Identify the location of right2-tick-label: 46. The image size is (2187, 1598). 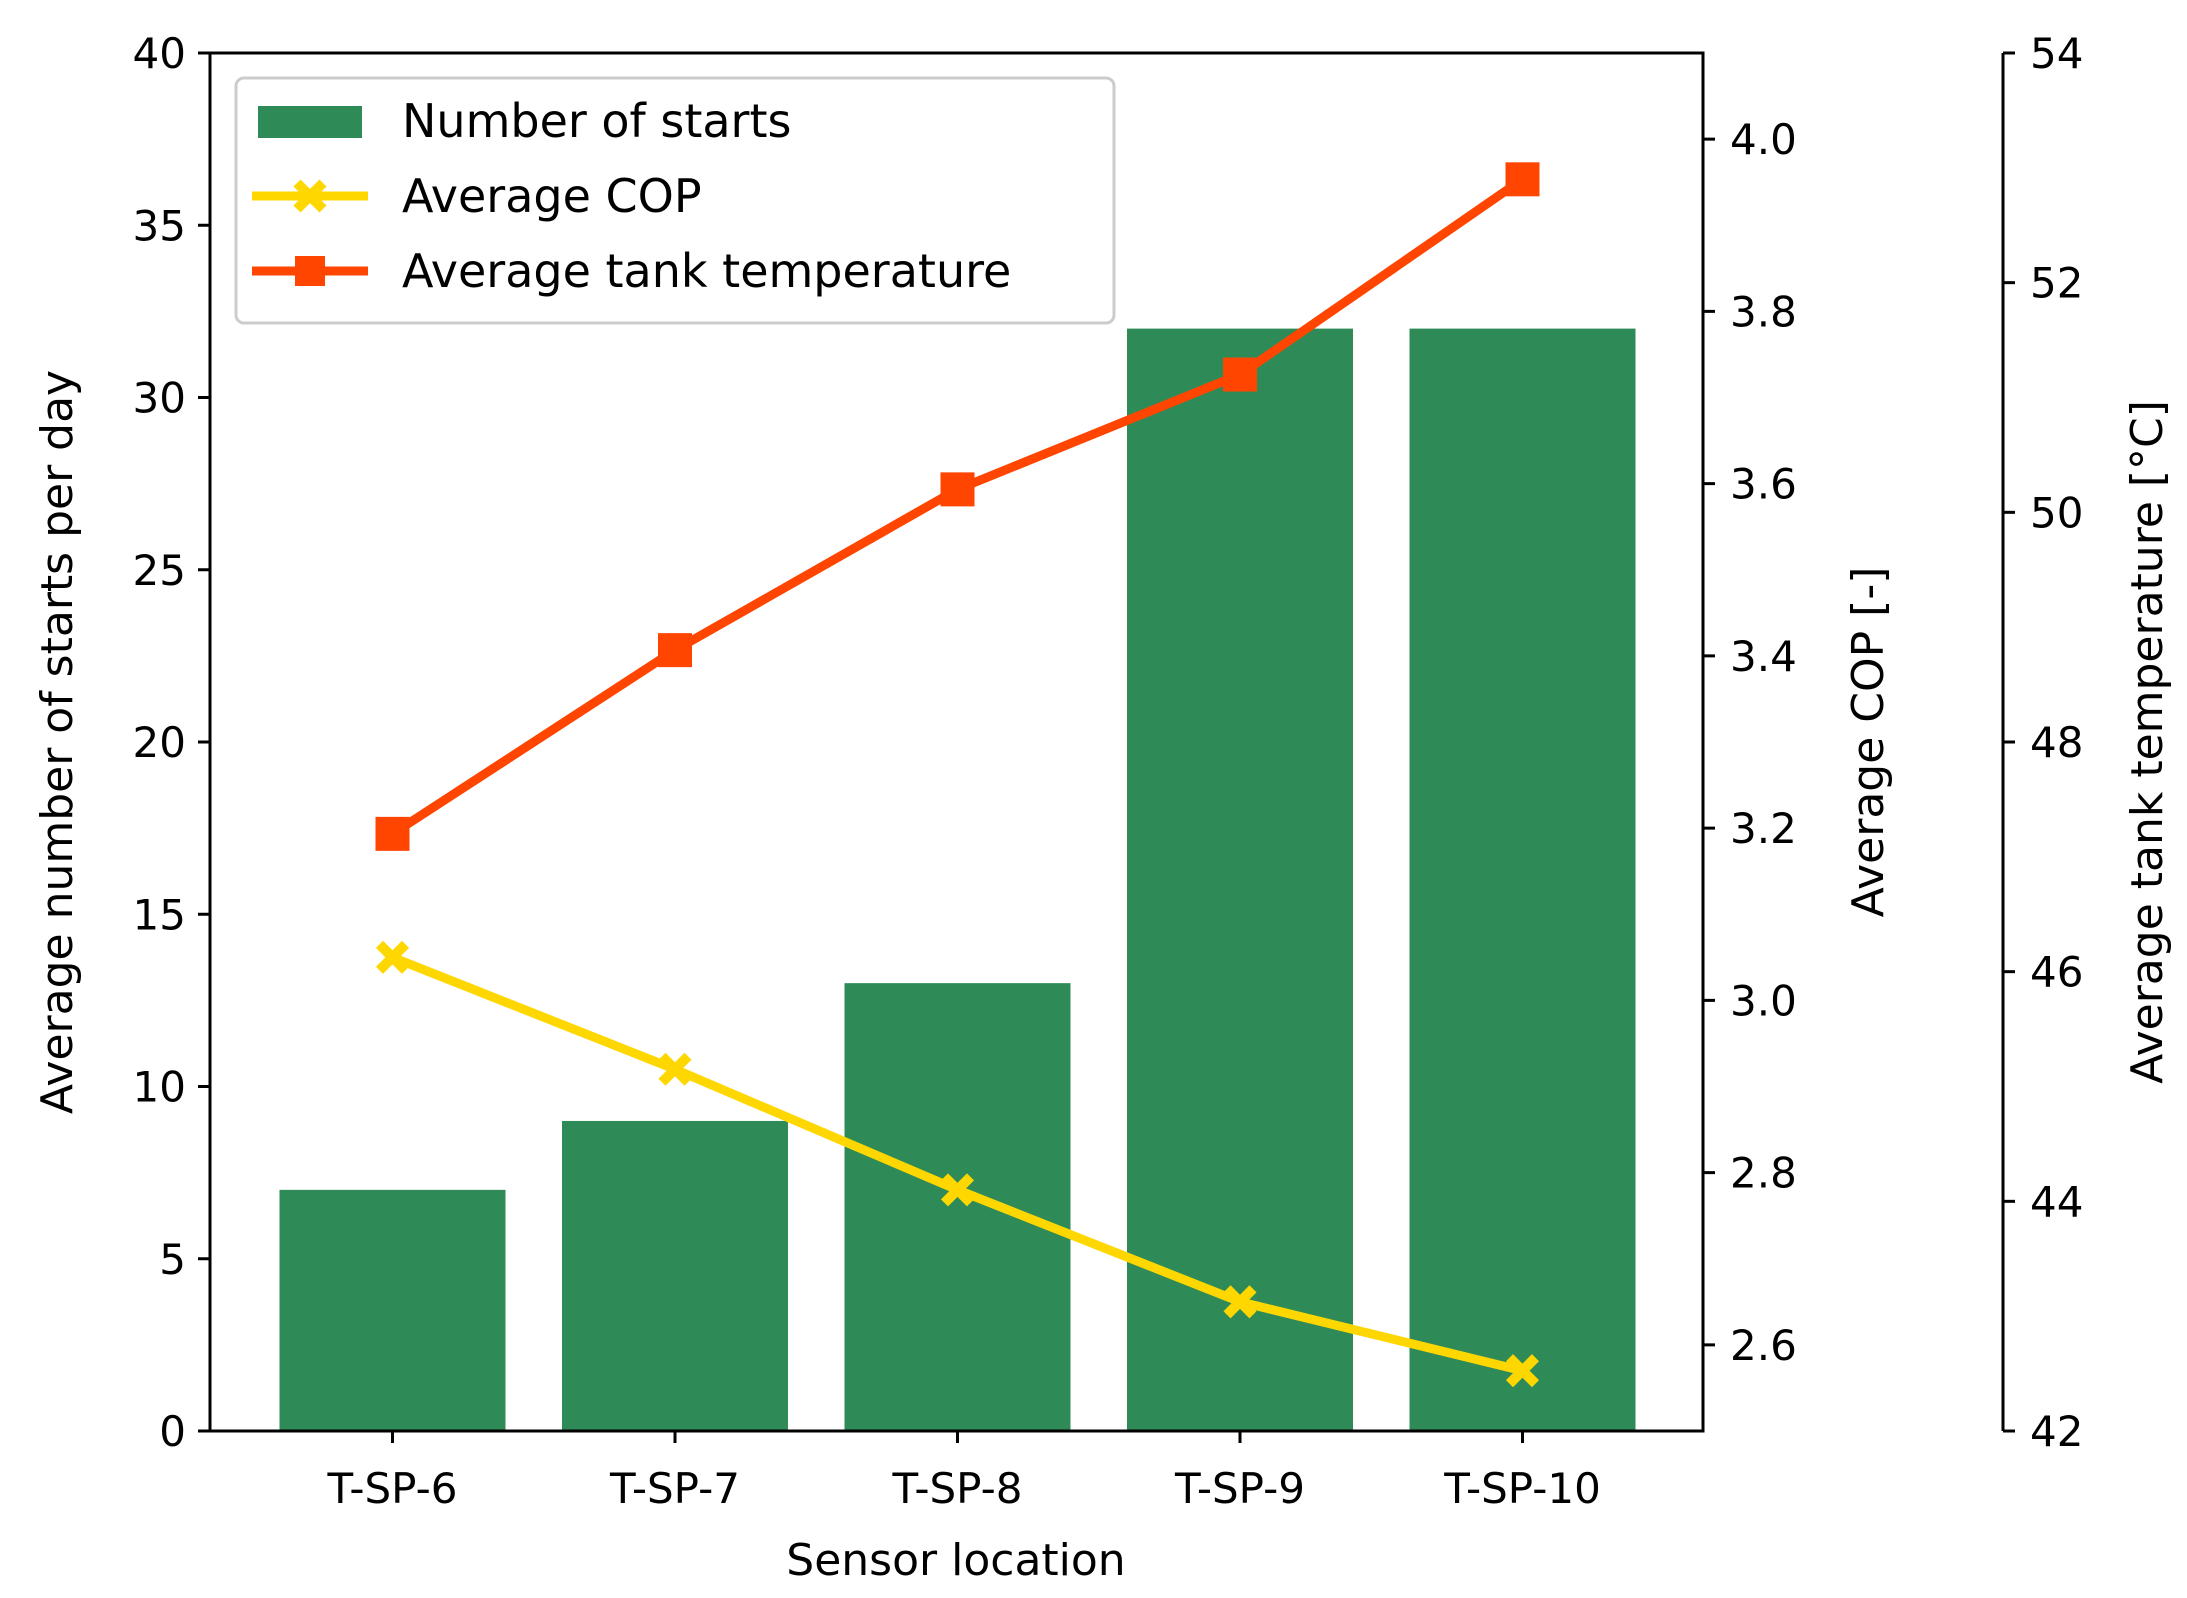
(2056, 972).